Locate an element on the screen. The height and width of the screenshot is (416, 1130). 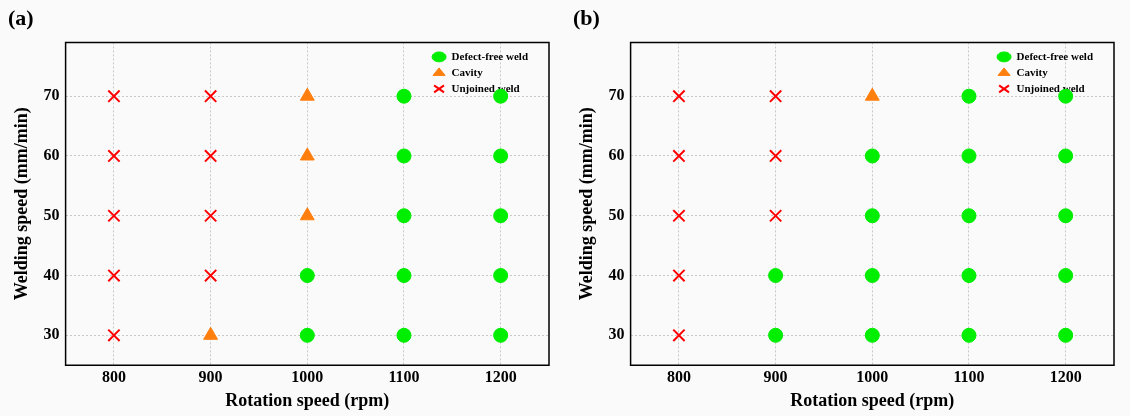
chart-title: (a) is located at coordinates (21, 17).